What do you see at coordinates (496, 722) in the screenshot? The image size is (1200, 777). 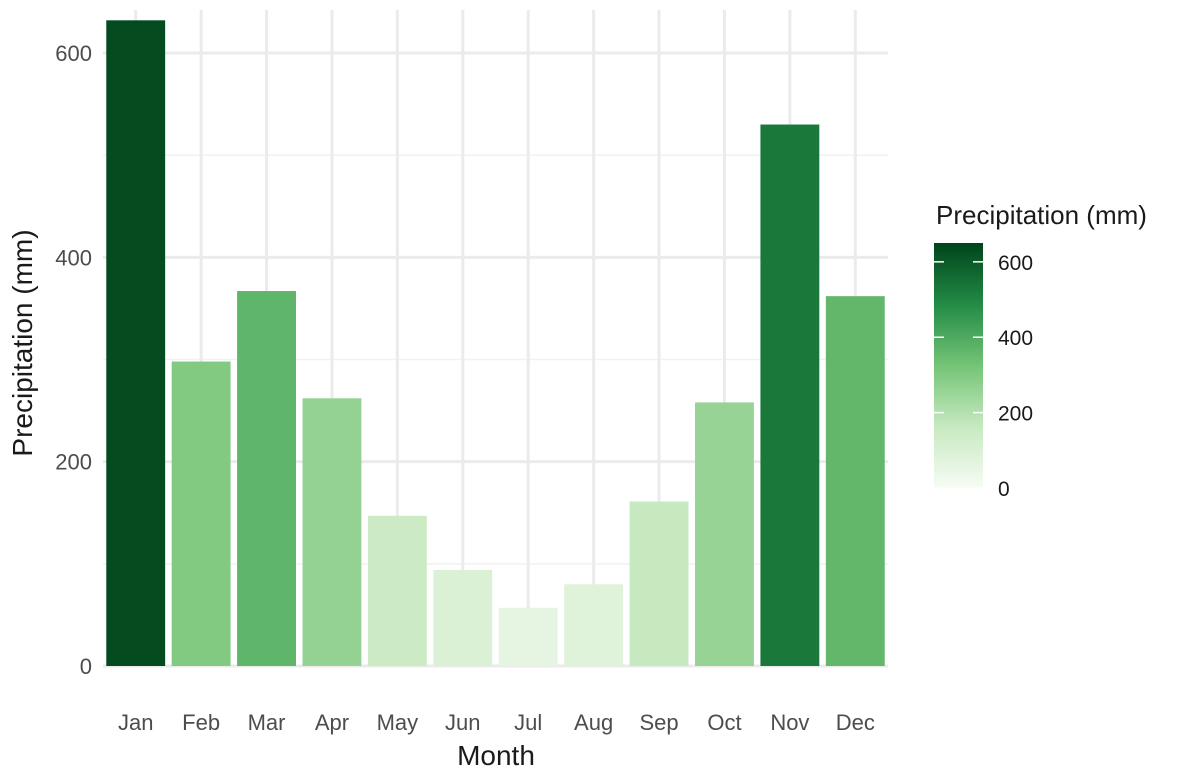 I see `x-axis-ticks: Jan Feb Mar Apr May Jun Jul Aug Sep Oct Nov Dec` at bounding box center [496, 722].